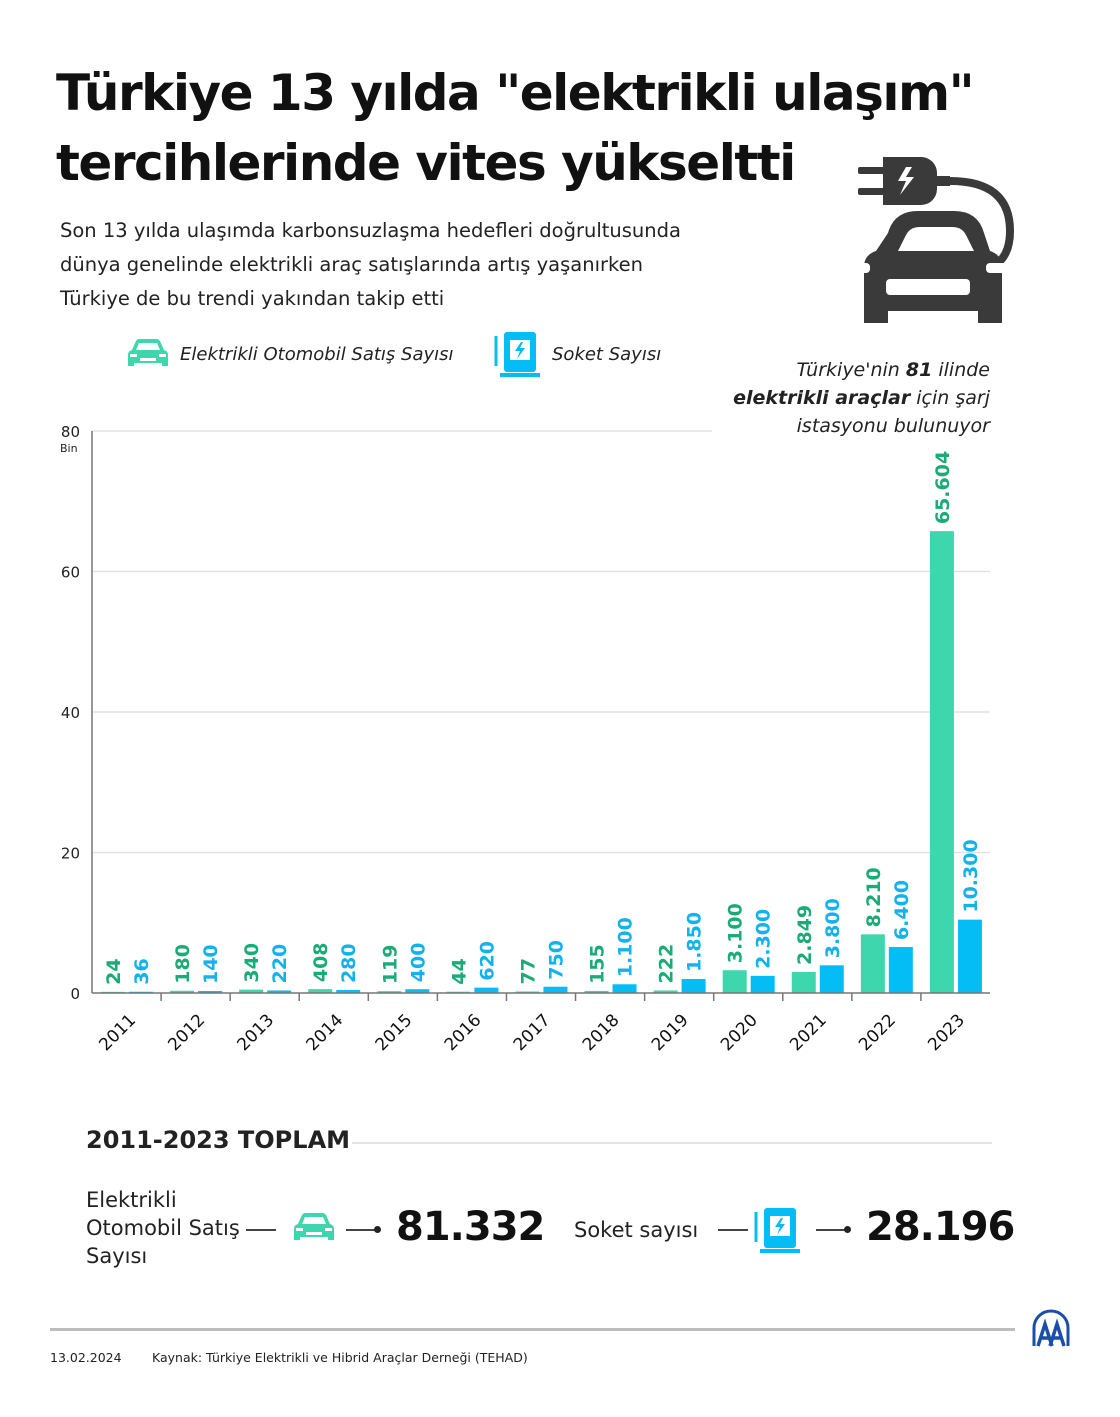 The width and height of the screenshot is (1120, 1417). What do you see at coordinates (210, 992) in the screenshot?
I see `bar-socket-2012` at bounding box center [210, 992].